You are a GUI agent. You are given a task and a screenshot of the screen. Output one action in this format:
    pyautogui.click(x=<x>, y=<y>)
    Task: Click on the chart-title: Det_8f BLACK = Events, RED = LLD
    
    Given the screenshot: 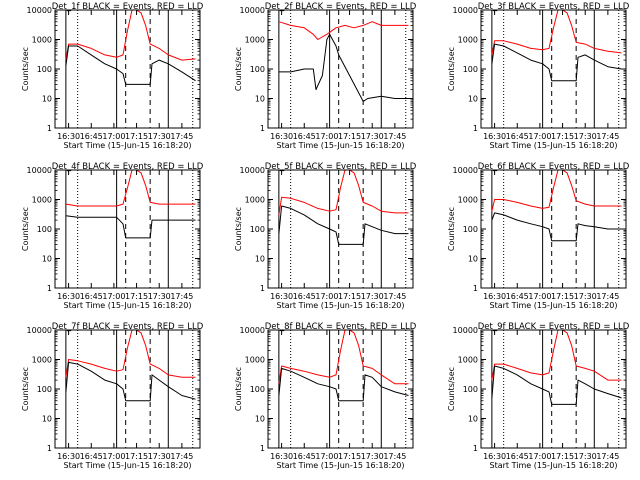 What is the action you would take?
    pyautogui.click(x=341, y=327)
    